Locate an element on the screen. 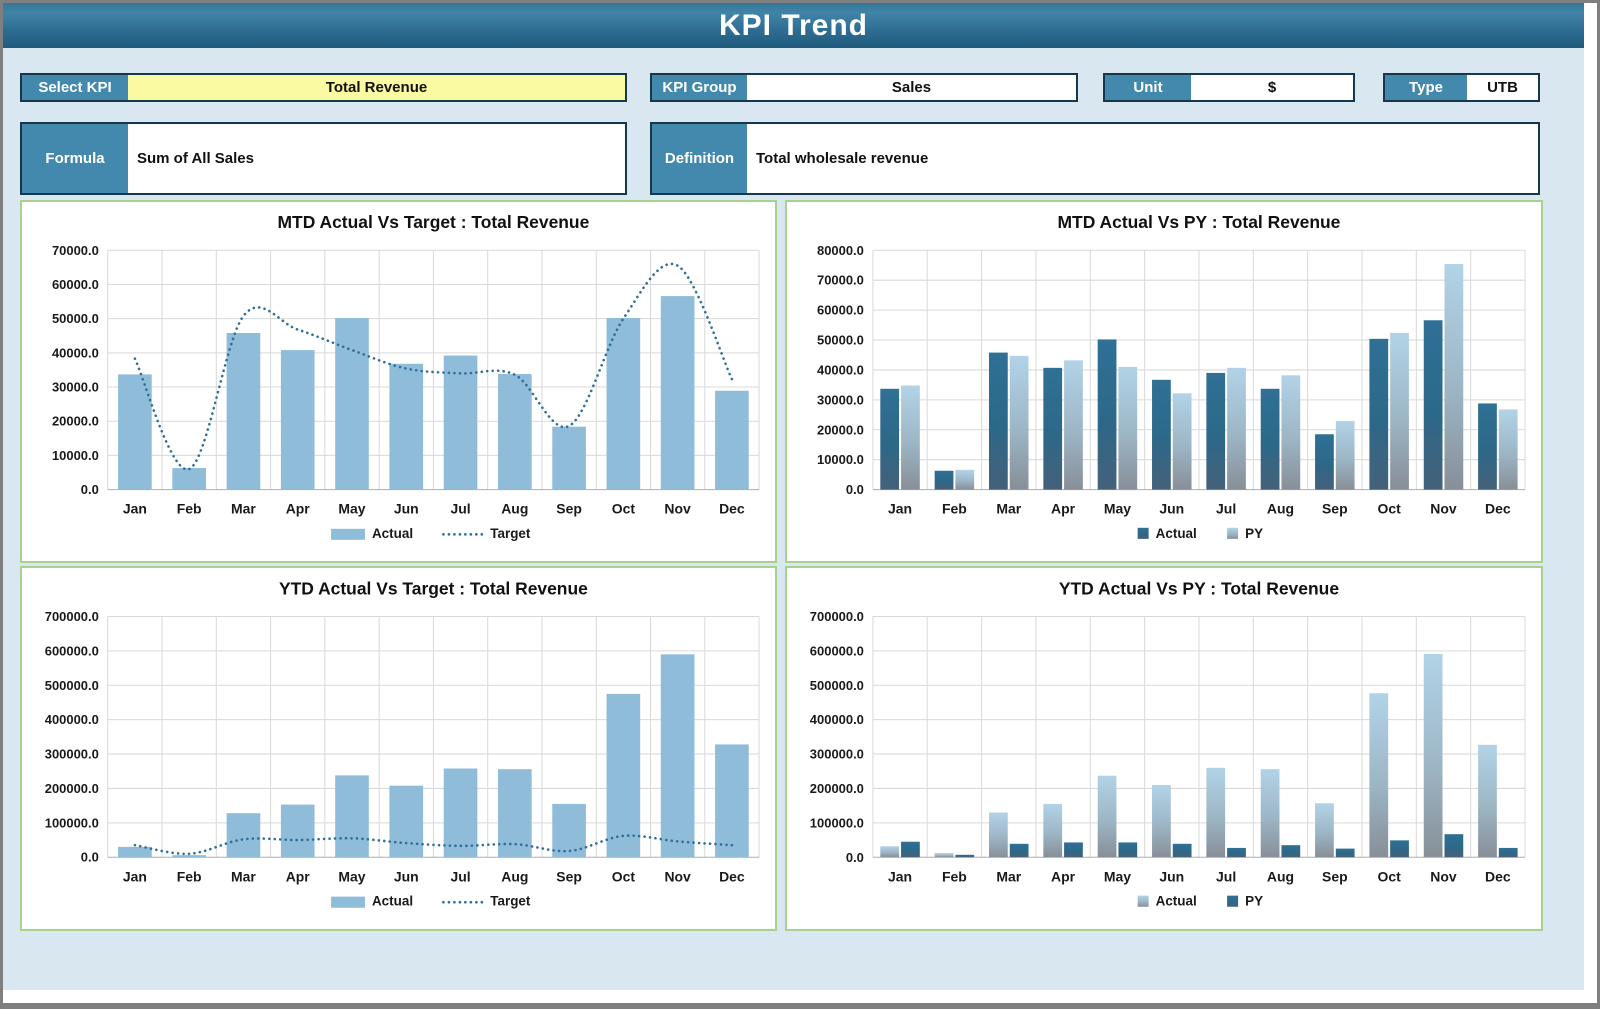 This screenshot has width=1600, height=1009. svg-text: 10000.0 is located at coordinates (840, 459).